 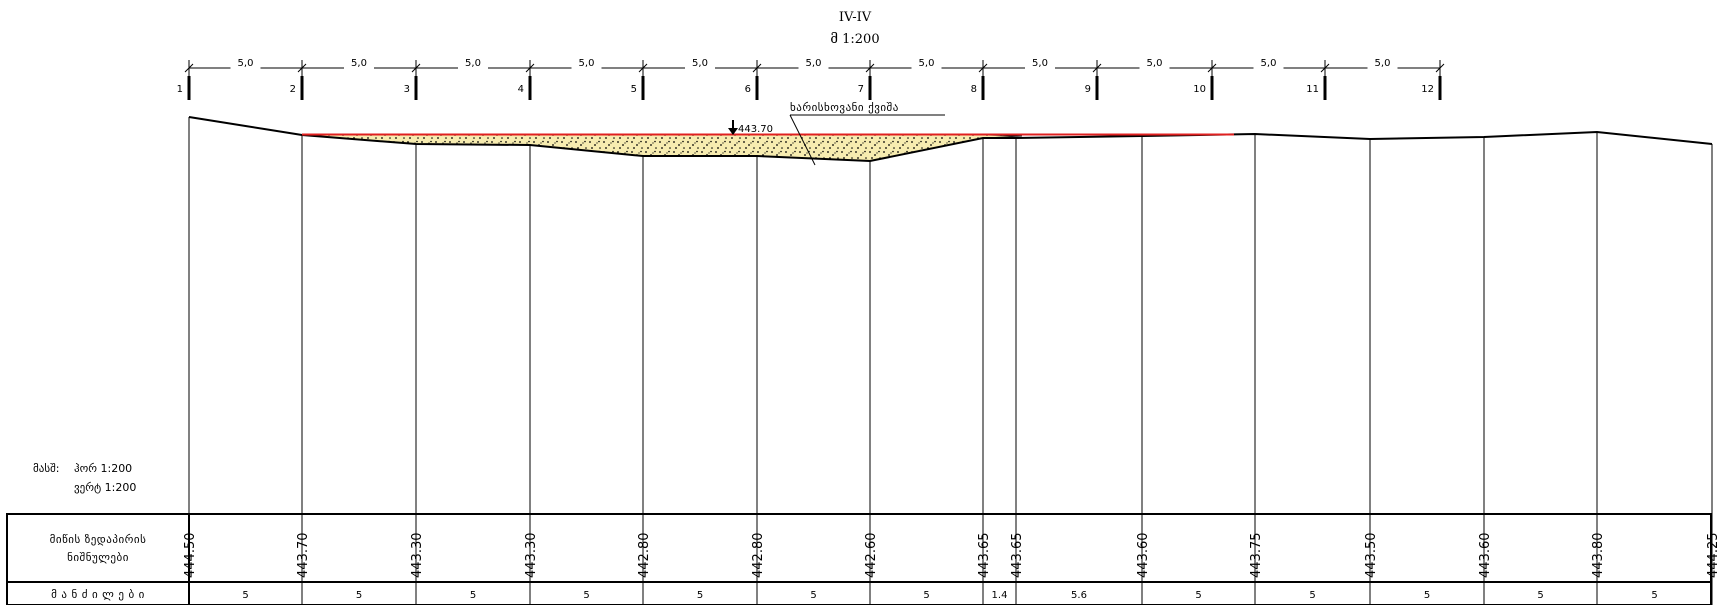 What do you see at coordinates (634, 89) in the screenshot?
I see `station-number: 5` at bounding box center [634, 89].